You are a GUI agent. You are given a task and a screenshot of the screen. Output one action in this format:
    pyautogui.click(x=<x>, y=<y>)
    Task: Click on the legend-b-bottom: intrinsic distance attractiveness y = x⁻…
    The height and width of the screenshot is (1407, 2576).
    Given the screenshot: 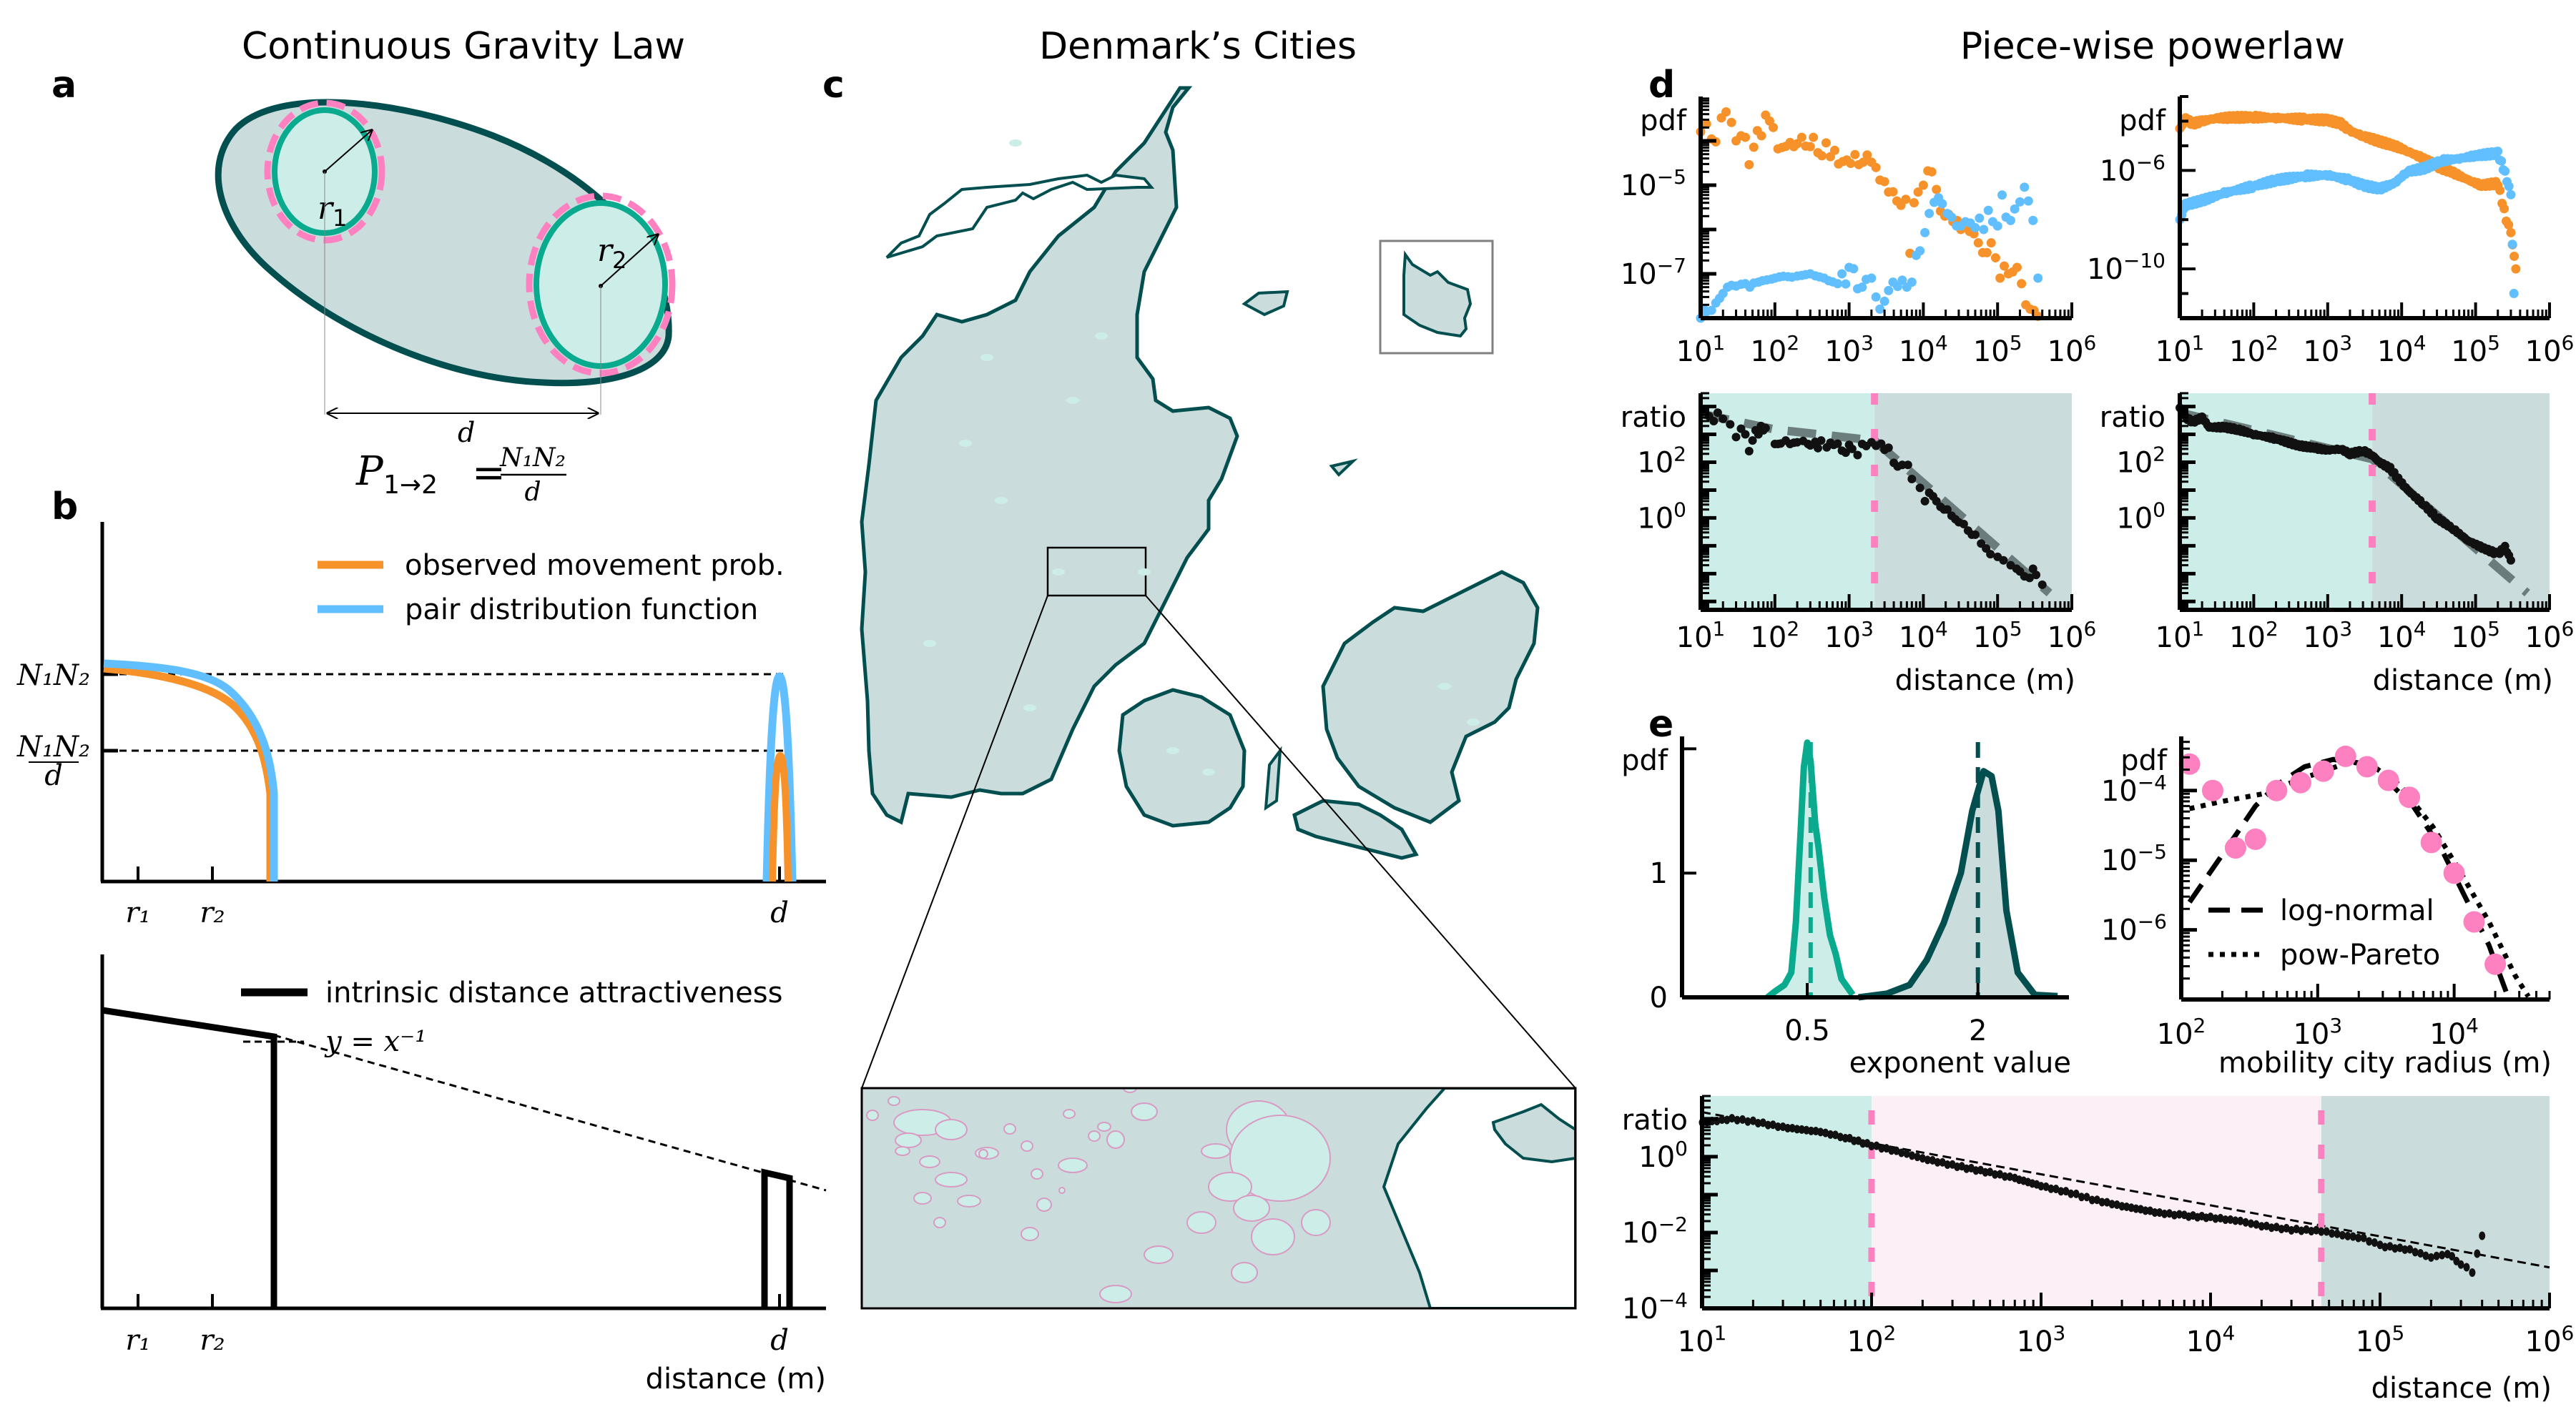 What is the action you would take?
    pyautogui.click(x=512, y=1017)
    